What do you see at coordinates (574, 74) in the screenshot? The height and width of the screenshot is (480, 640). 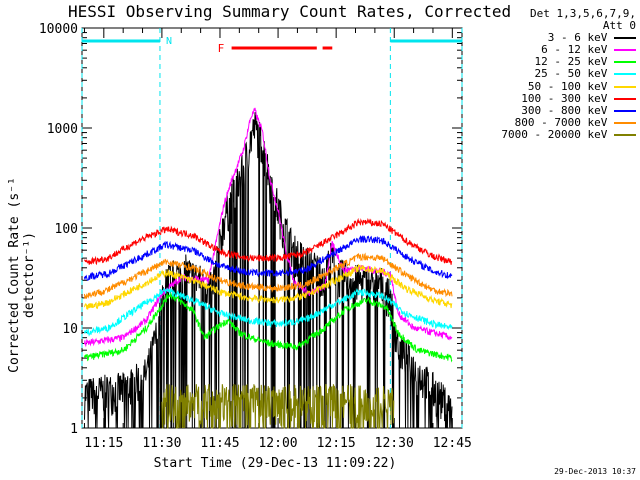 I see `legend-label: 25 - 50 keV` at bounding box center [574, 74].